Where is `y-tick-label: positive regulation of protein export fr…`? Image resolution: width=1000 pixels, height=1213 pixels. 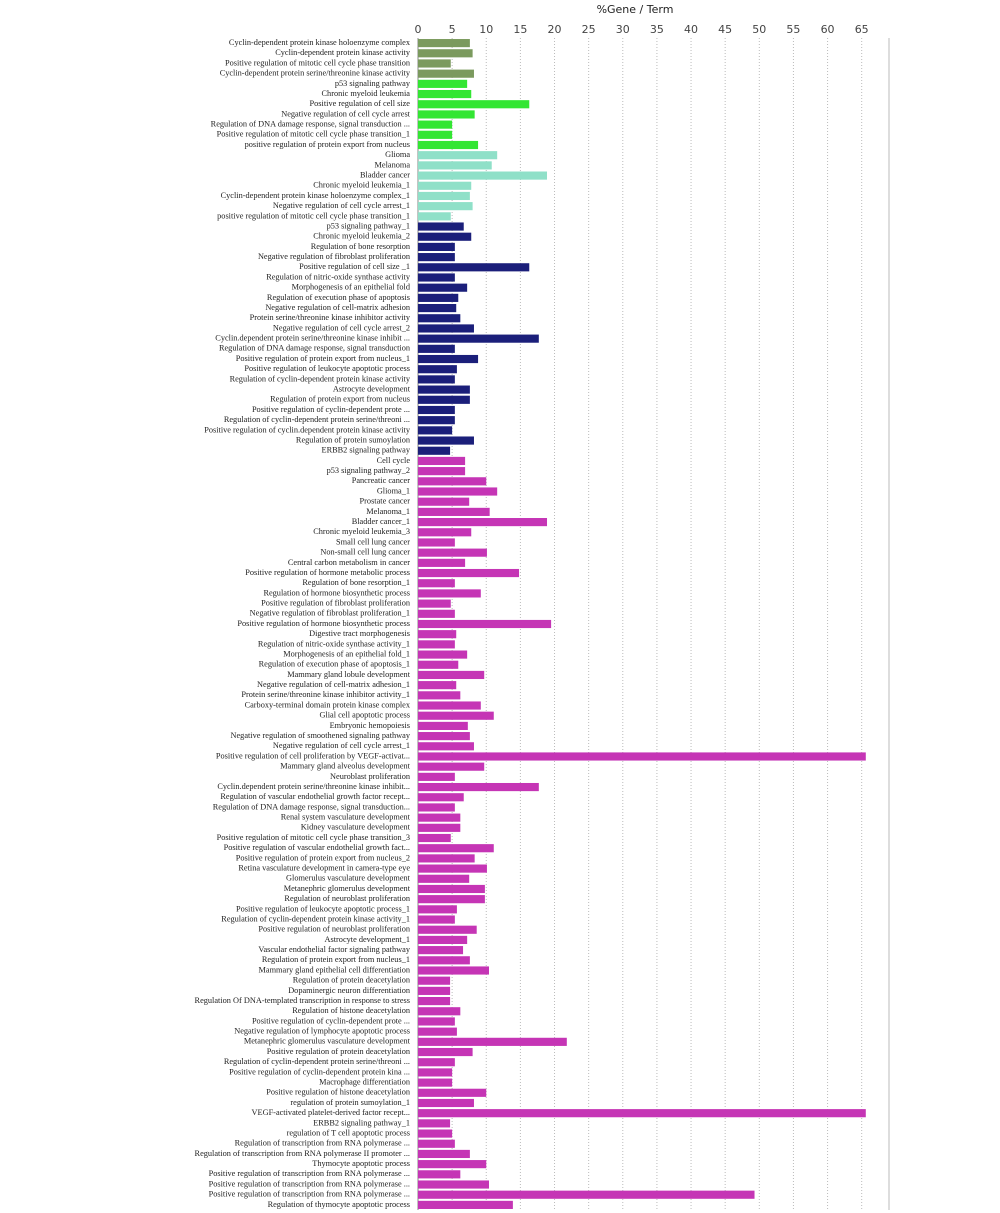
y-tick-label: positive regulation of protein export fr… is located at coordinates (327, 144).